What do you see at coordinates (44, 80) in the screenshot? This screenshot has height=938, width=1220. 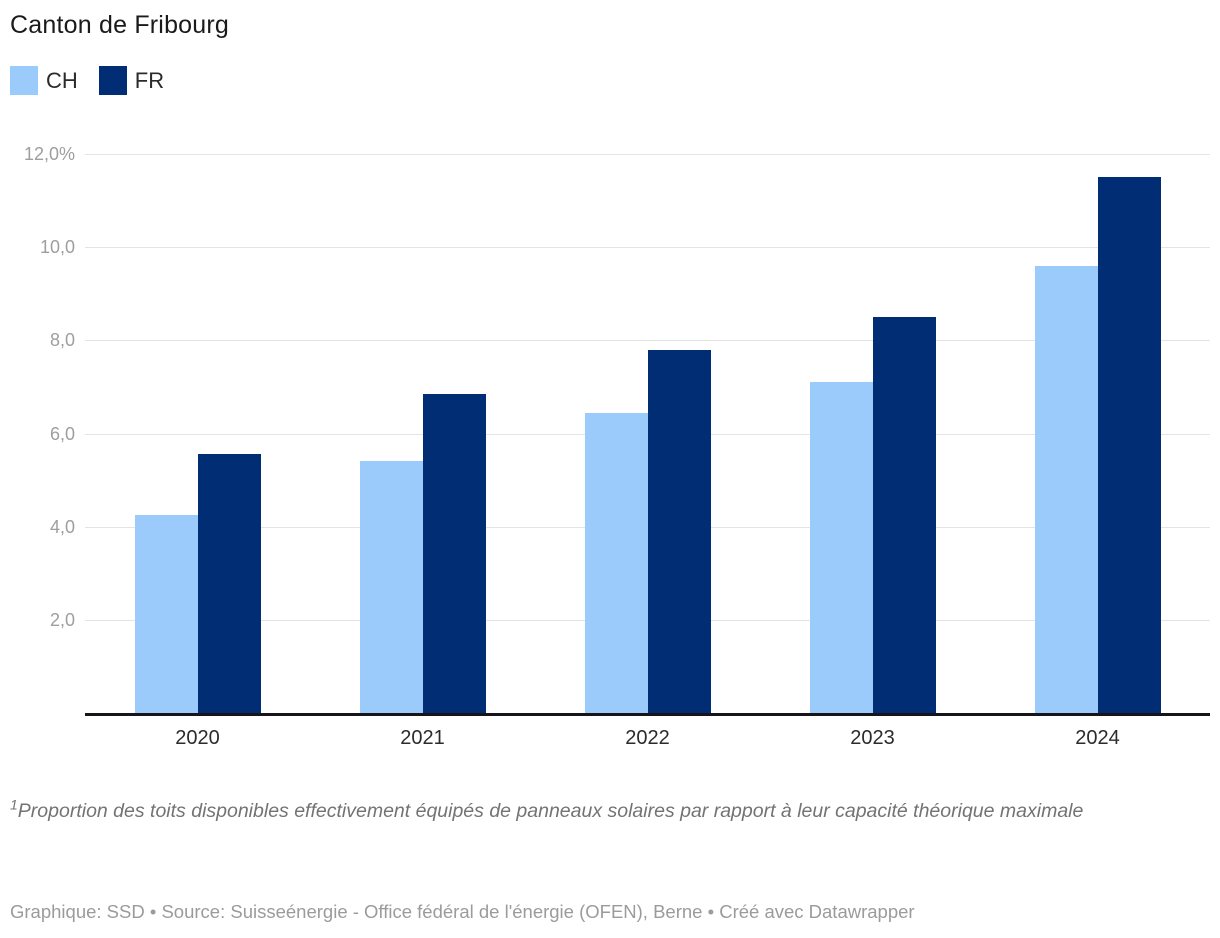 I see `legend-item-ch: CH` at bounding box center [44, 80].